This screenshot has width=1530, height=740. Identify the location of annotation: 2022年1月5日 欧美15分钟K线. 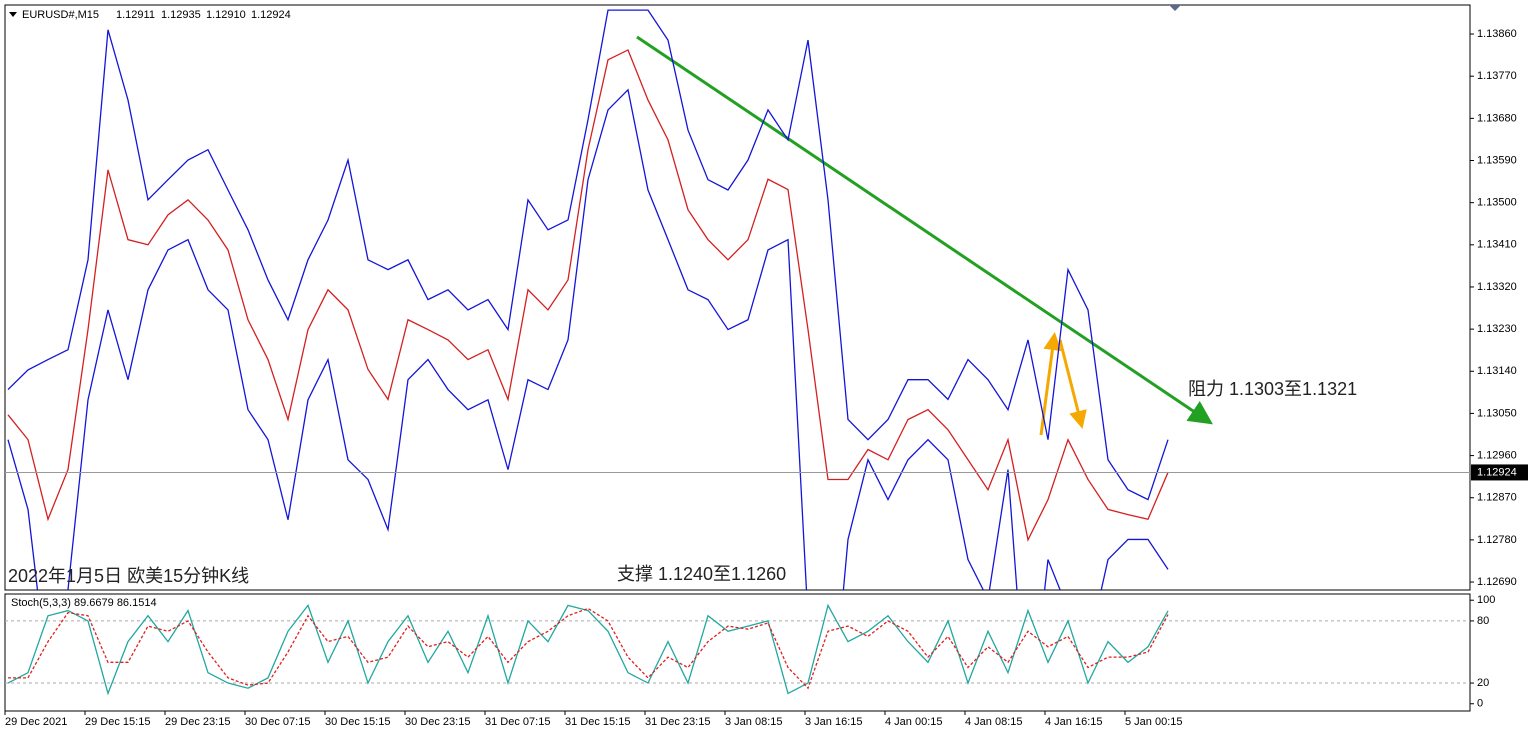
(128, 576).